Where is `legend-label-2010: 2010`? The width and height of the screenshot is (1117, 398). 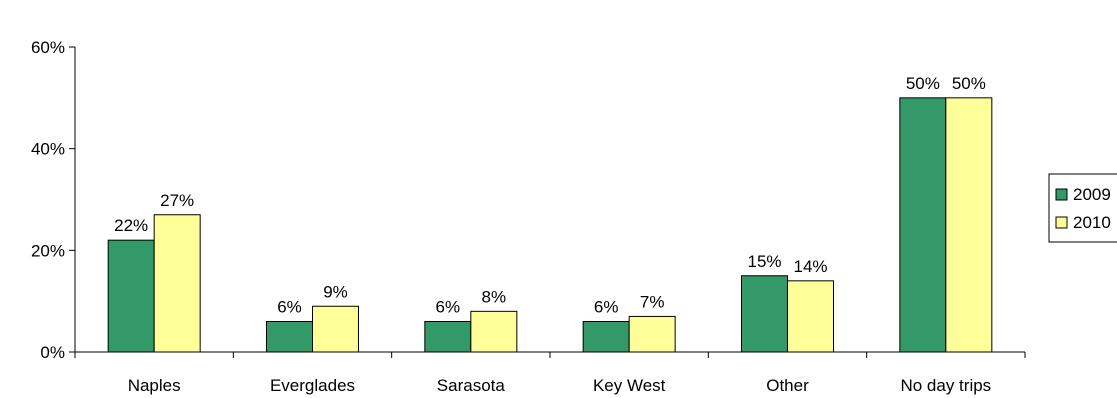
legend-label-2010: 2010 is located at coordinates (1092, 222).